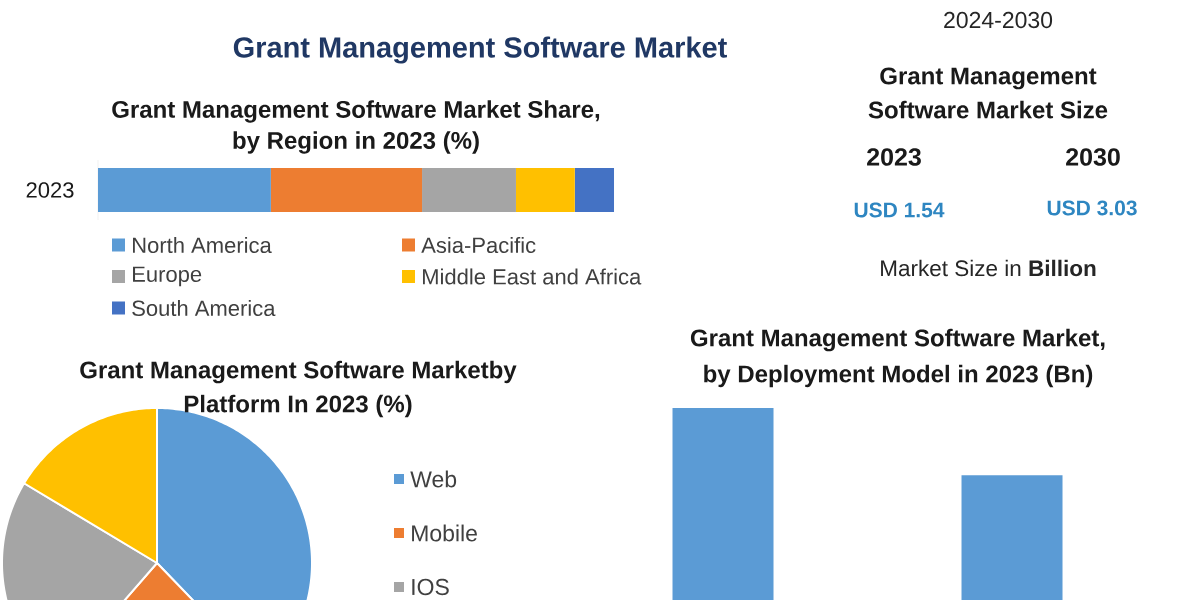 The image size is (1200, 600). What do you see at coordinates (204, 308) in the screenshot?
I see `legend-label: South America` at bounding box center [204, 308].